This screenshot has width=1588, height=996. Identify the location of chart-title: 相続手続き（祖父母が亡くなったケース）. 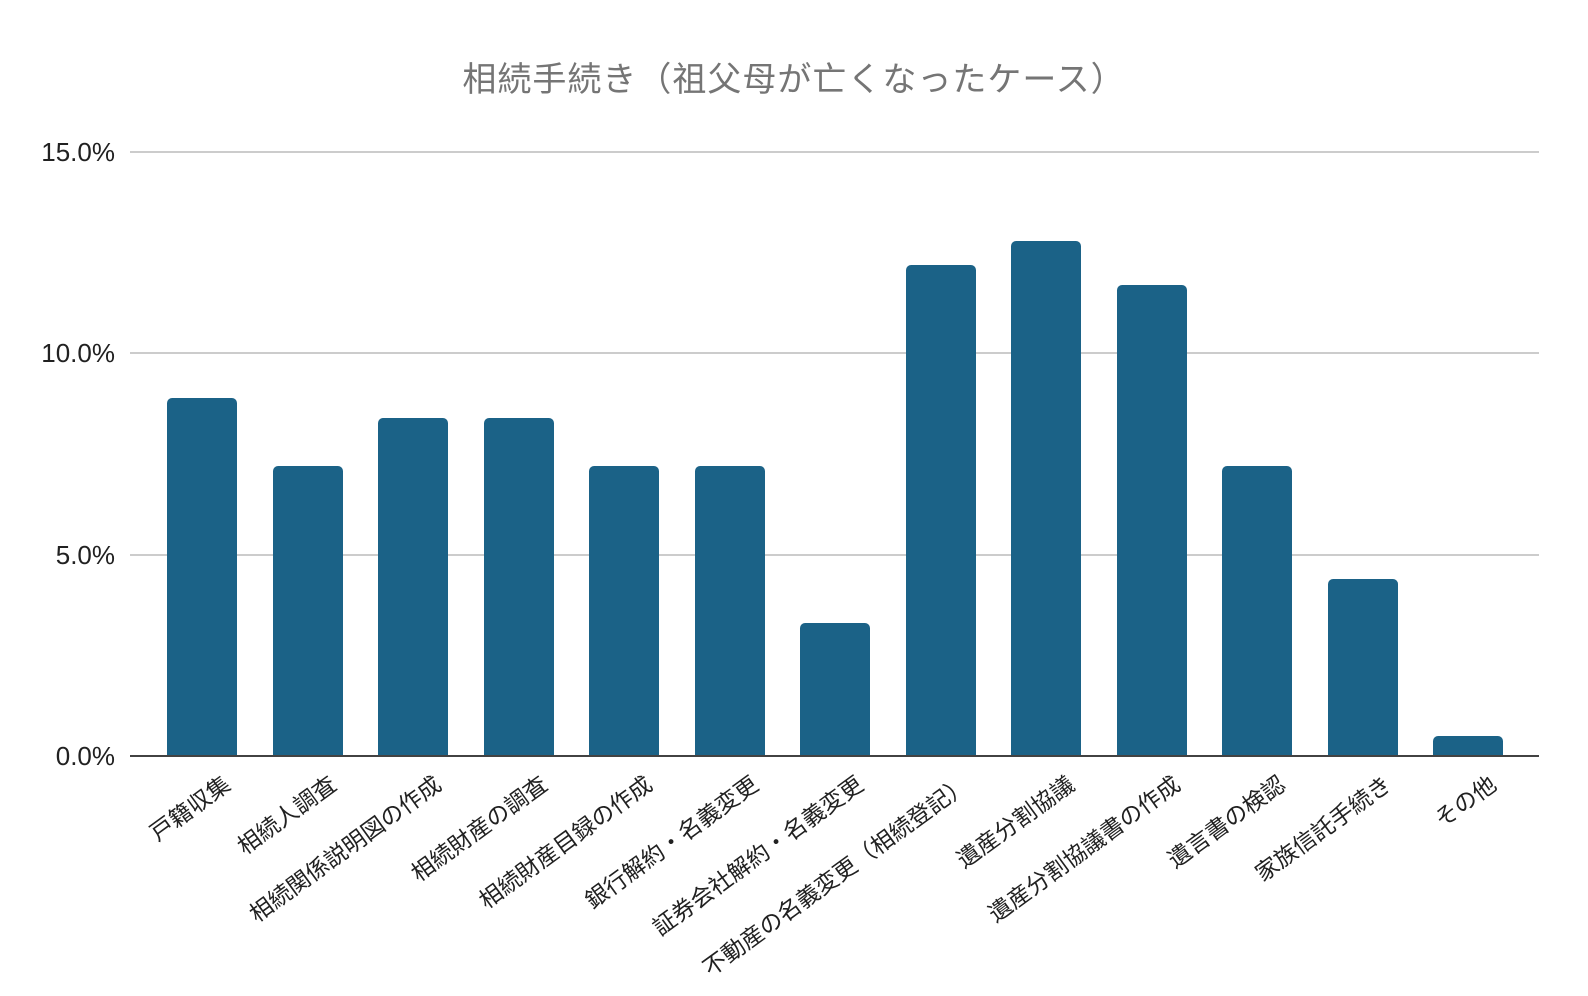
(794, 80).